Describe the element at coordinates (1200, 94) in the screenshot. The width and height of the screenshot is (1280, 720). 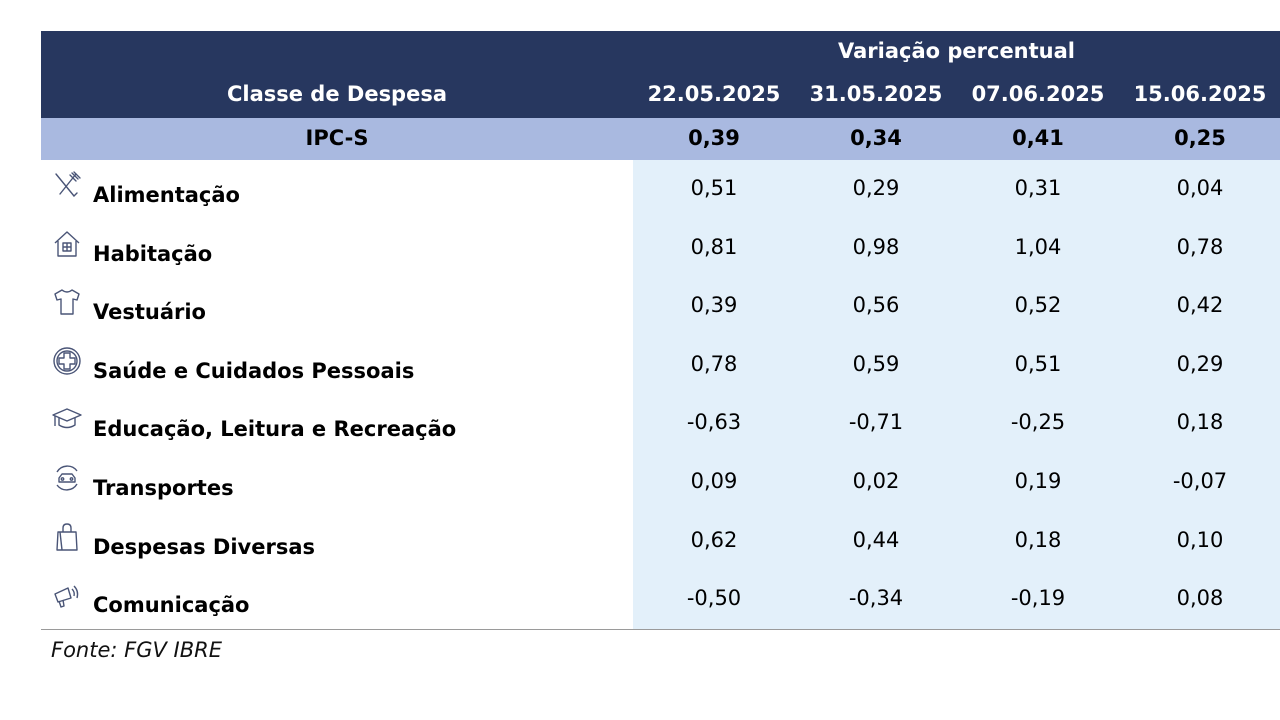
I see `date-header: 15.06.2025` at that location.